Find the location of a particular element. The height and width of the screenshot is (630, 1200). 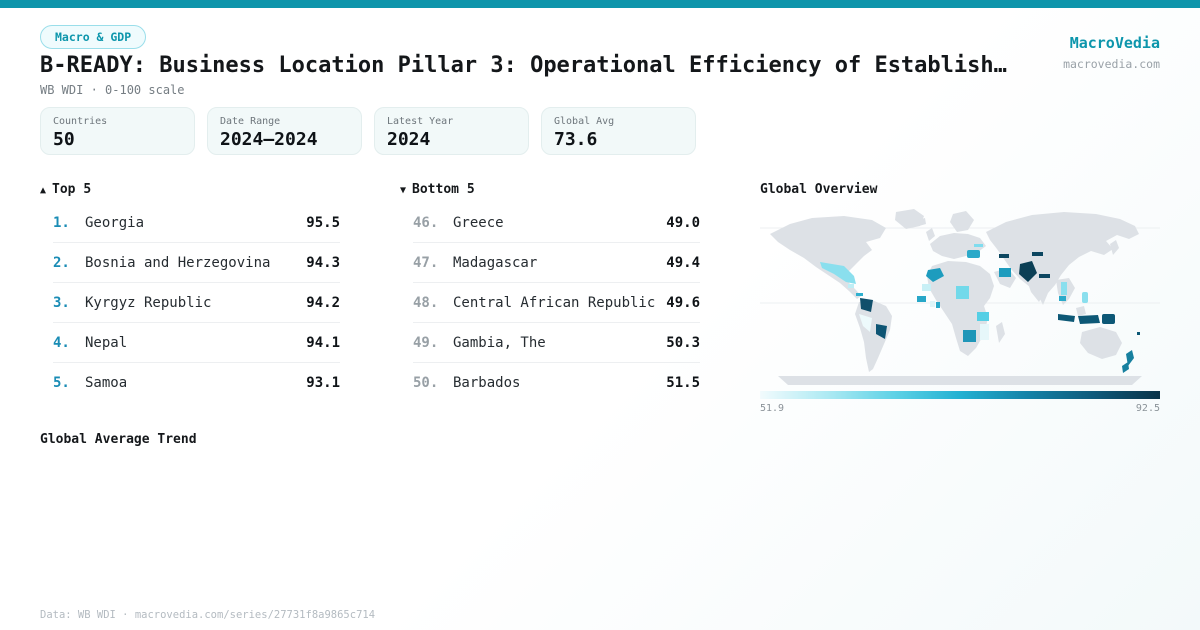

top5-heading: ▲ Top 5 is located at coordinates (190, 189).